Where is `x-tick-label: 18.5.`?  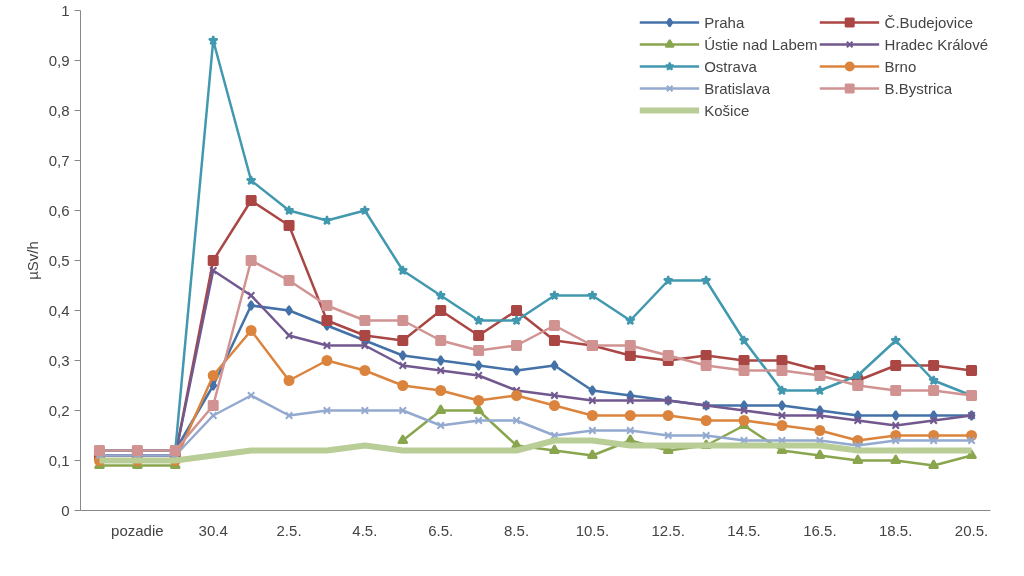 x-tick-label: 18.5. is located at coordinates (896, 530).